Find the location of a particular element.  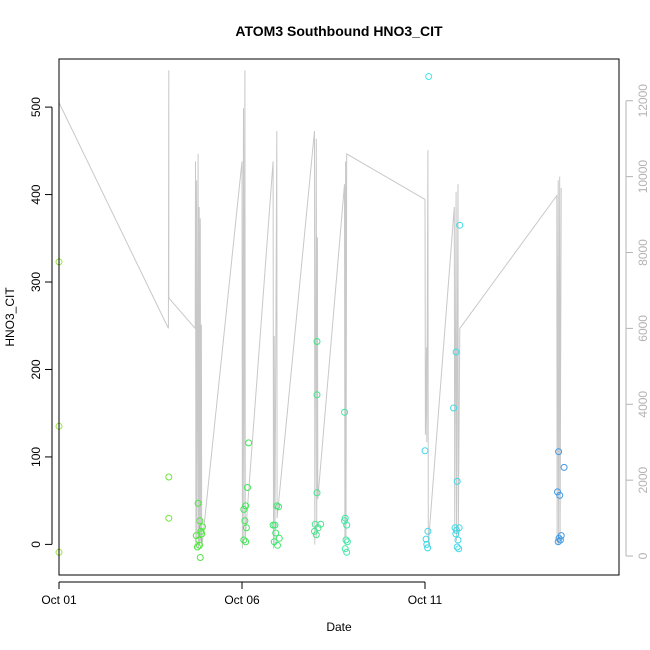

y-axis-right: 0 2000 4000 6000 8000 10000 12000 is located at coordinates (637, 321).